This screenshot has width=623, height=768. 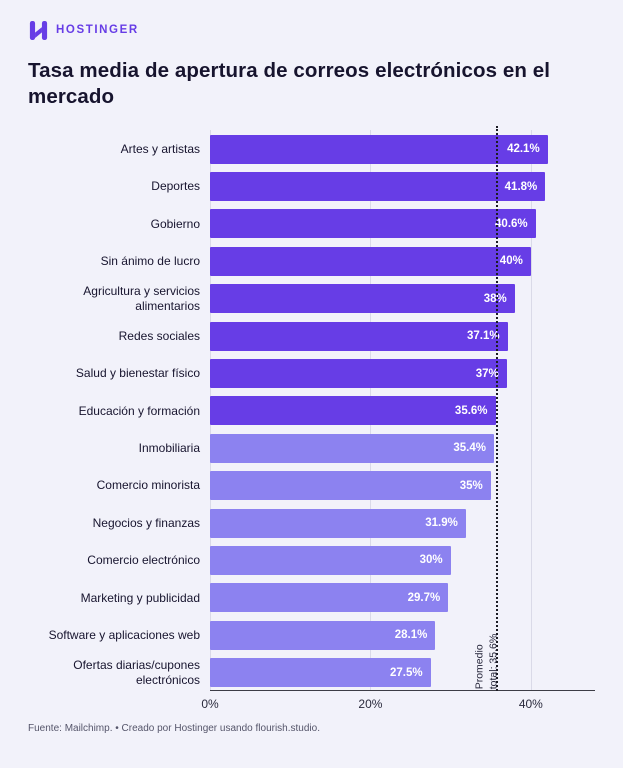 I want to click on bar: 40%, so click(x=370, y=261).